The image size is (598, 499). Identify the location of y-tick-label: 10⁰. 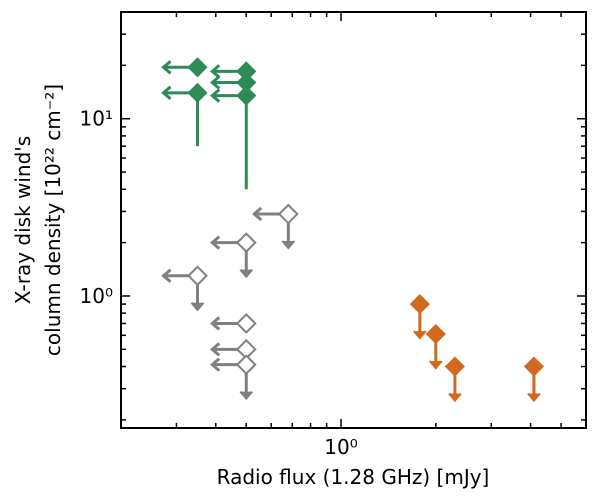
(96, 296).